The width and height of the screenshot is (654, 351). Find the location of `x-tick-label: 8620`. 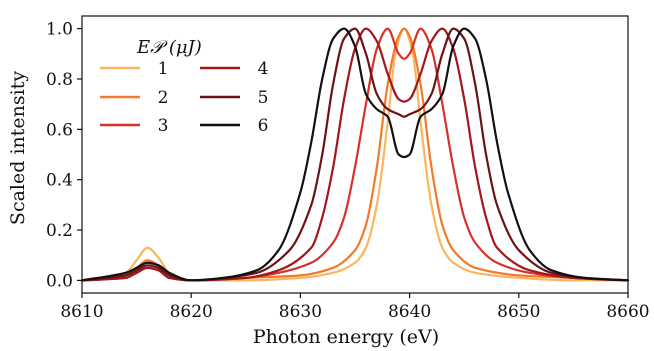

x-tick-label: 8620 is located at coordinates (191, 312).